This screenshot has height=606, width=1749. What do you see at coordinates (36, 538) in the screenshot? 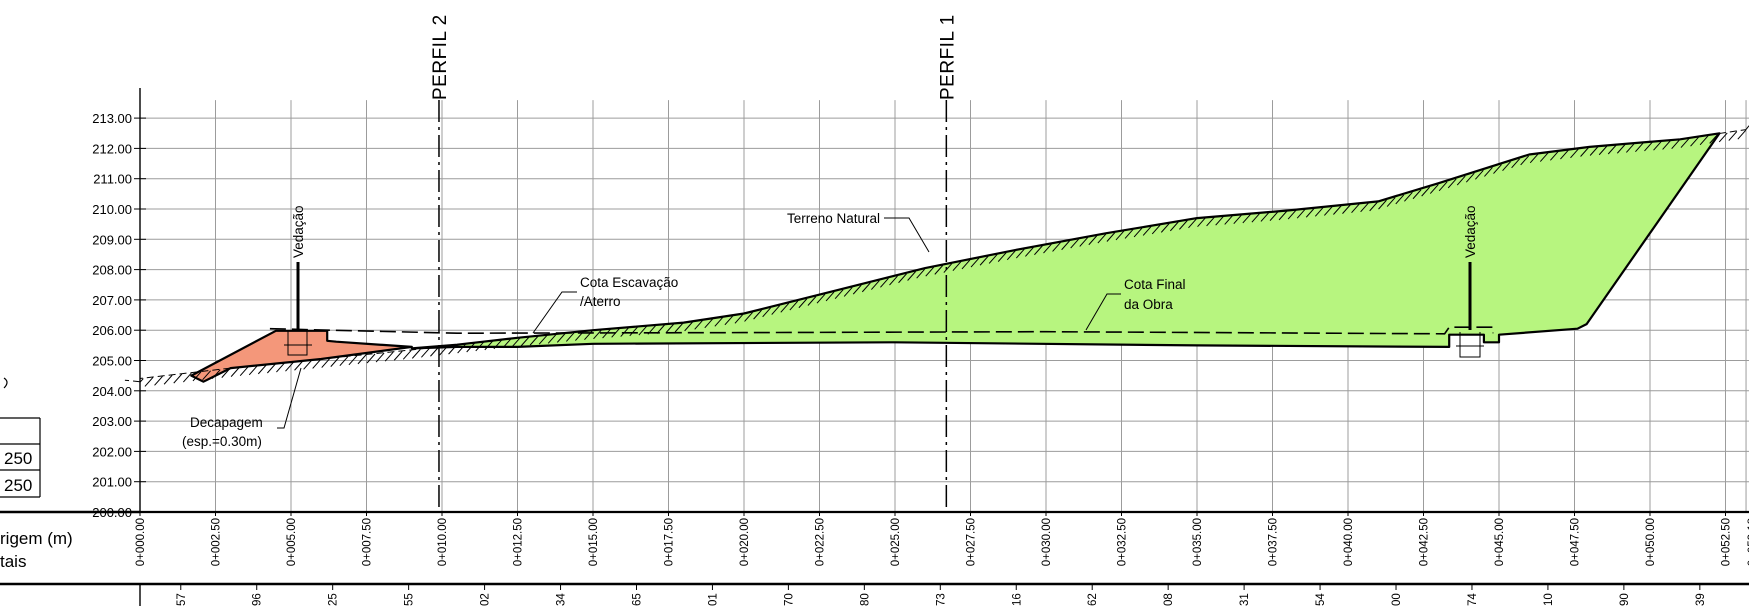
I see `side-table-origin-1: rigem (m)` at bounding box center [36, 538].